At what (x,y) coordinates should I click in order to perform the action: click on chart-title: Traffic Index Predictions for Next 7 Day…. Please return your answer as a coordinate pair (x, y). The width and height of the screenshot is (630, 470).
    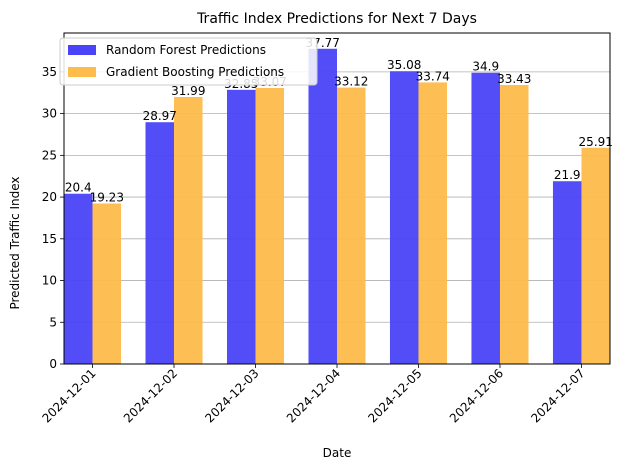
    Looking at the image, I should click on (336, 19).